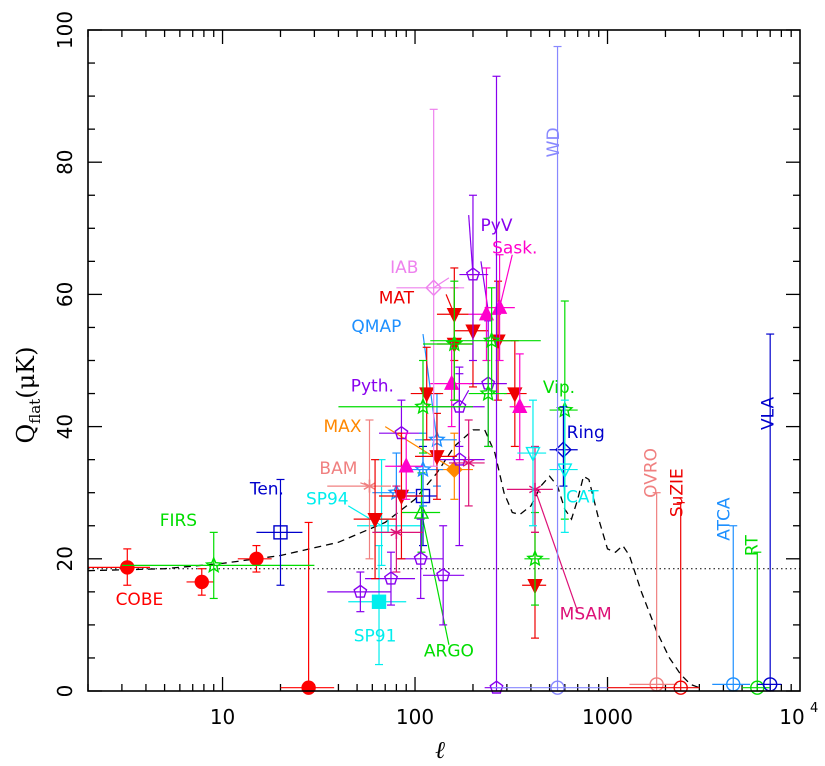 Image resolution: width=825 pixels, height=766 pixels. I want to click on series-firs, so click(218, 565).